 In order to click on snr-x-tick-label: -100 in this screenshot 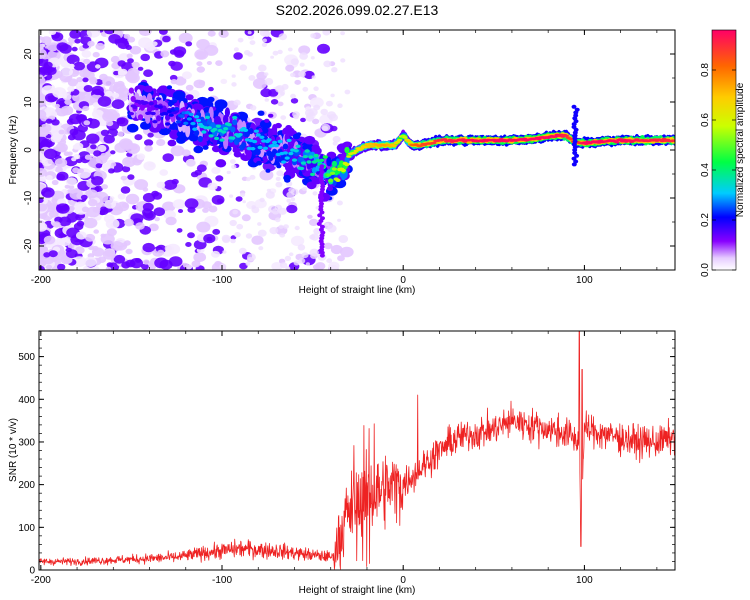, I will do `click(222, 580)`.